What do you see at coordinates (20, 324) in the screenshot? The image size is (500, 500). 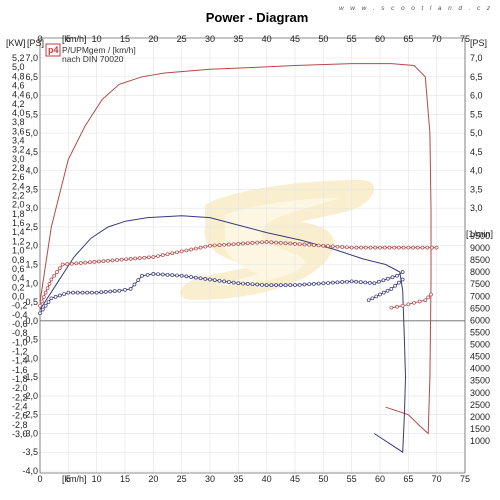 I see `y-kw-tick-label: -0,6` at bounding box center [20, 324].